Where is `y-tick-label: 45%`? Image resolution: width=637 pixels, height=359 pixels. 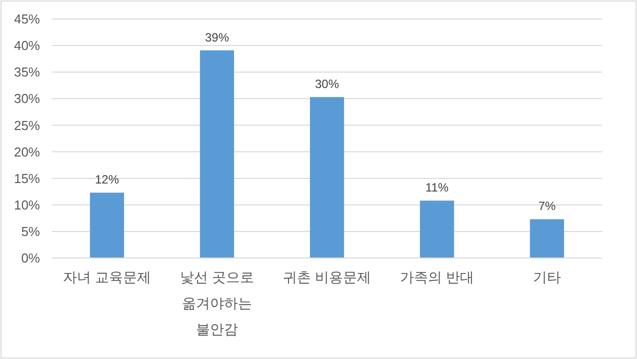 y-tick-label: 45% is located at coordinates (27, 19).